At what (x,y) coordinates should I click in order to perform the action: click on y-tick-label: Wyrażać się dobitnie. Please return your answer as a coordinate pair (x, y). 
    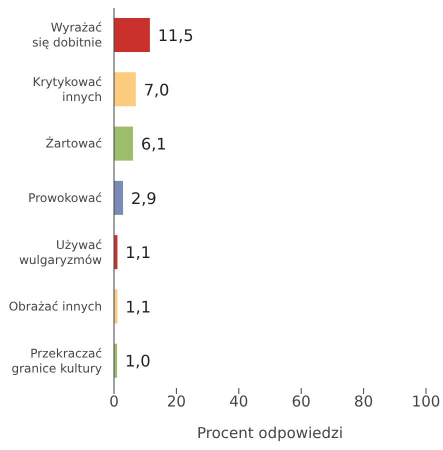
    Looking at the image, I should click on (67, 35).